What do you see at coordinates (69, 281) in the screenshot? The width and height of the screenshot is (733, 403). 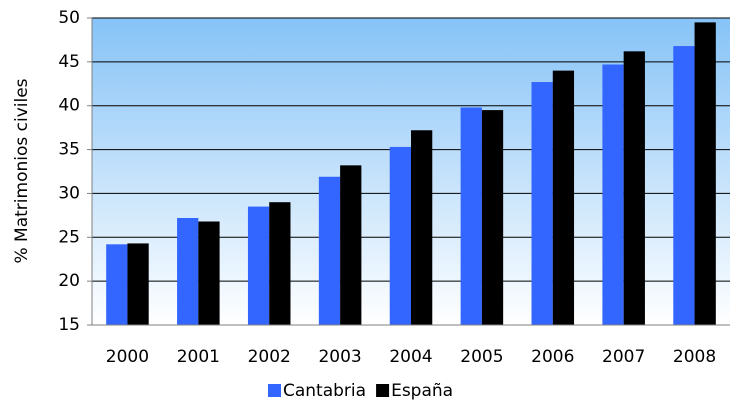 I see `y-tick-label: 20` at bounding box center [69, 281].